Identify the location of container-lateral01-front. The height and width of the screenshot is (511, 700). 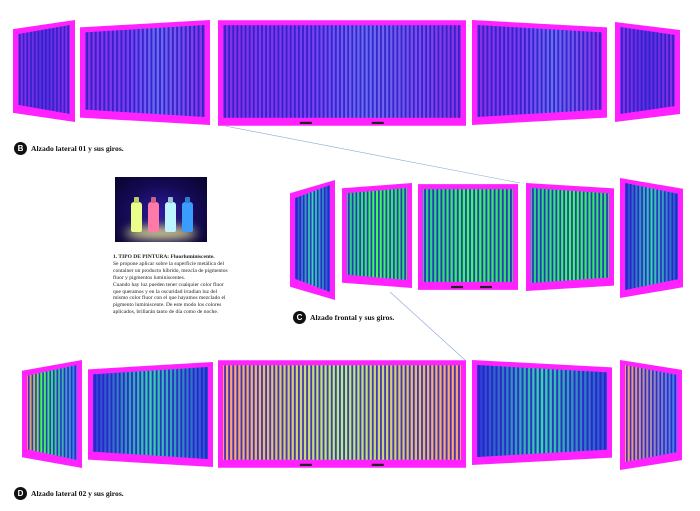
(342, 73).